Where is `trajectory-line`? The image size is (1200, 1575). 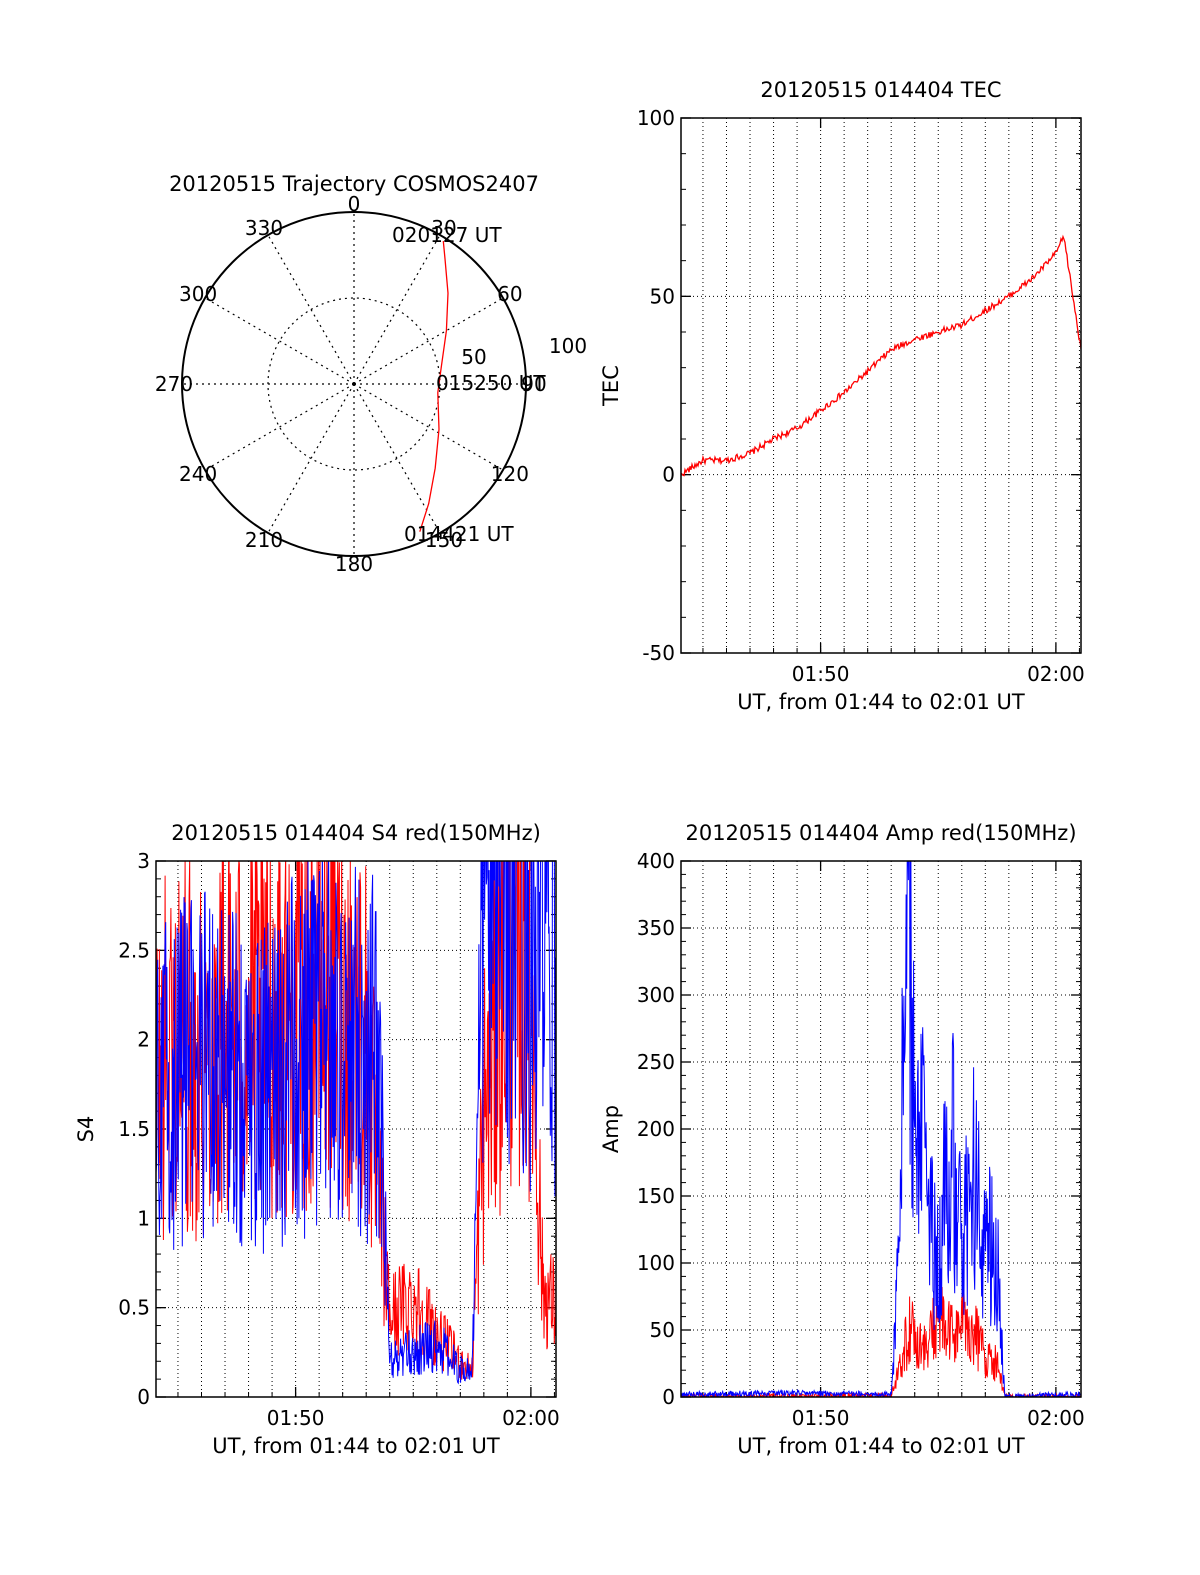
trajectory-line is located at coordinates (434, 386).